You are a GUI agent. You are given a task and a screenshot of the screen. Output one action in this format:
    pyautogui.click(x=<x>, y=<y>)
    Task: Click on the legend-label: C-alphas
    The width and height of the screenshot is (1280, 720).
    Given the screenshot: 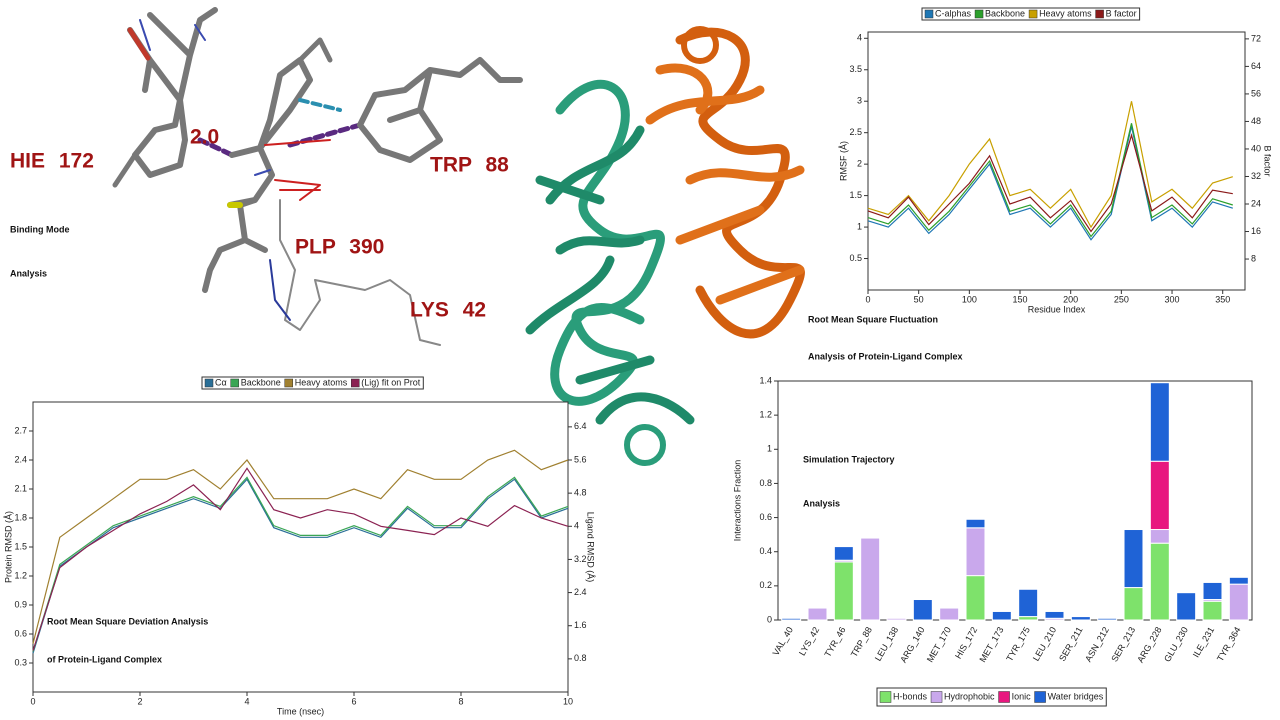 What is the action you would take?
    pyautogui.click(x=953, y=13)
    